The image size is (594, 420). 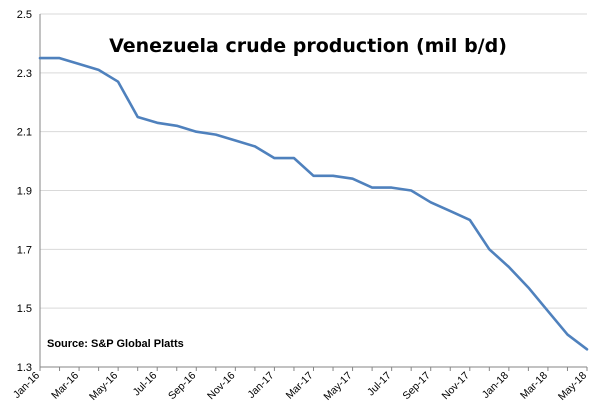 What do you see at coordinates (26, 385) in the screenshot?
I see `x-tick-label: Jan-16` at bounding box center [26, 385].